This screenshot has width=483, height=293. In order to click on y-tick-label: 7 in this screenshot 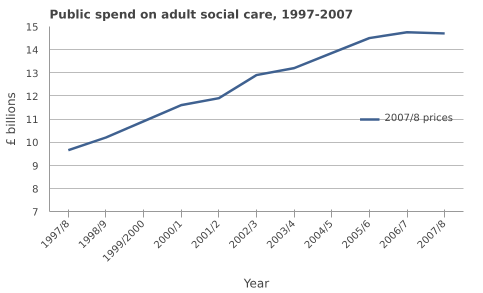, I will do `click(35, 213)`.